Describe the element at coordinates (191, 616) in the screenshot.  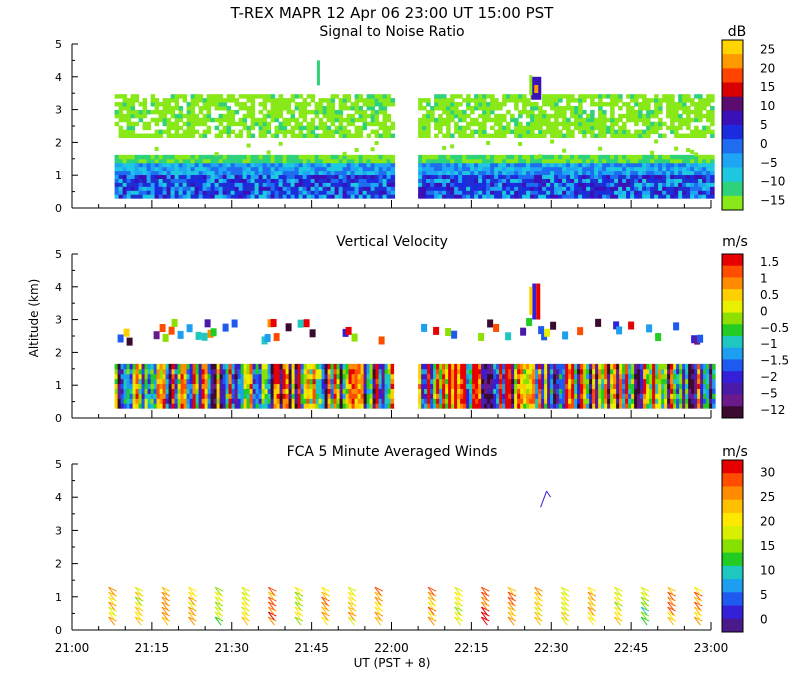
I see `wind-barb` at that location.